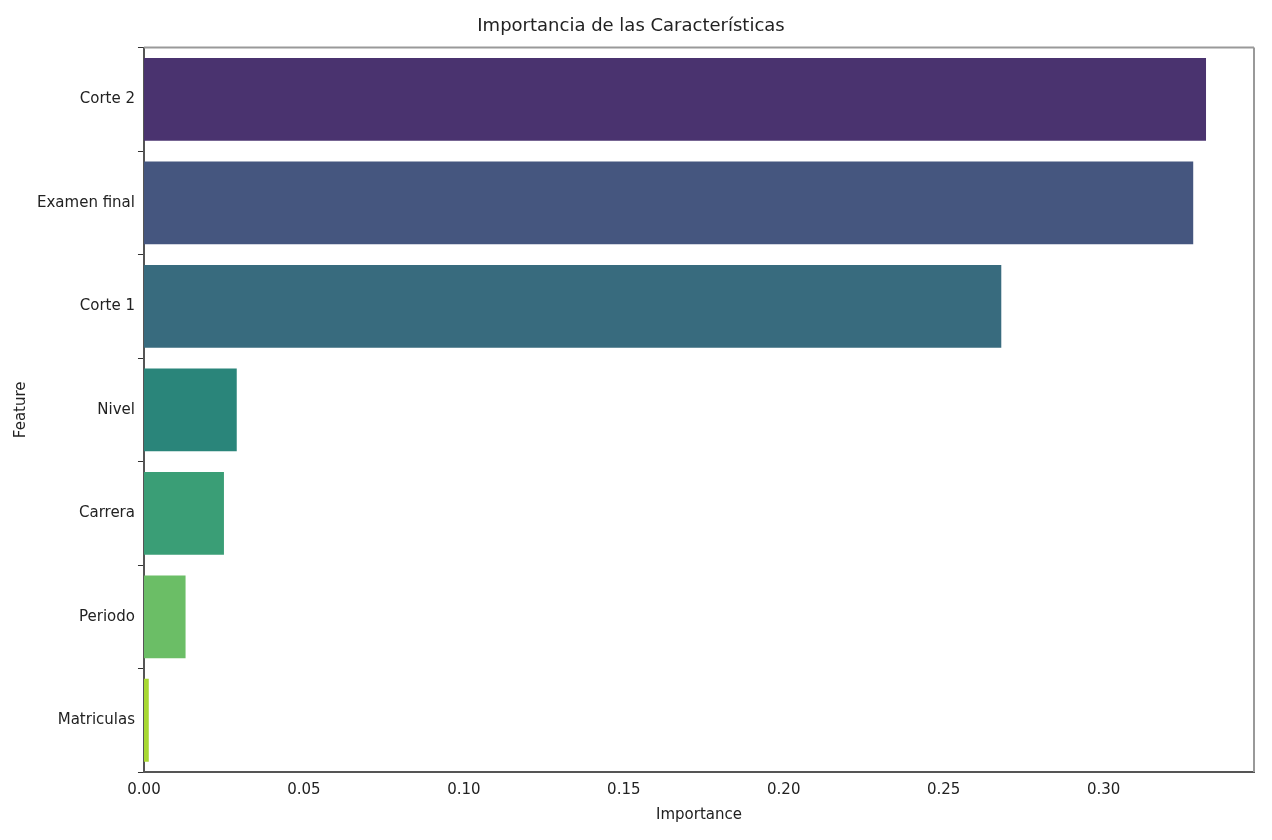 Image resolution: width=1272 pixels, height=840 pixels. Describe the element at coordinates (96, 719) in the screenshot. I see `y-tick-label: Matriculas` at that location.